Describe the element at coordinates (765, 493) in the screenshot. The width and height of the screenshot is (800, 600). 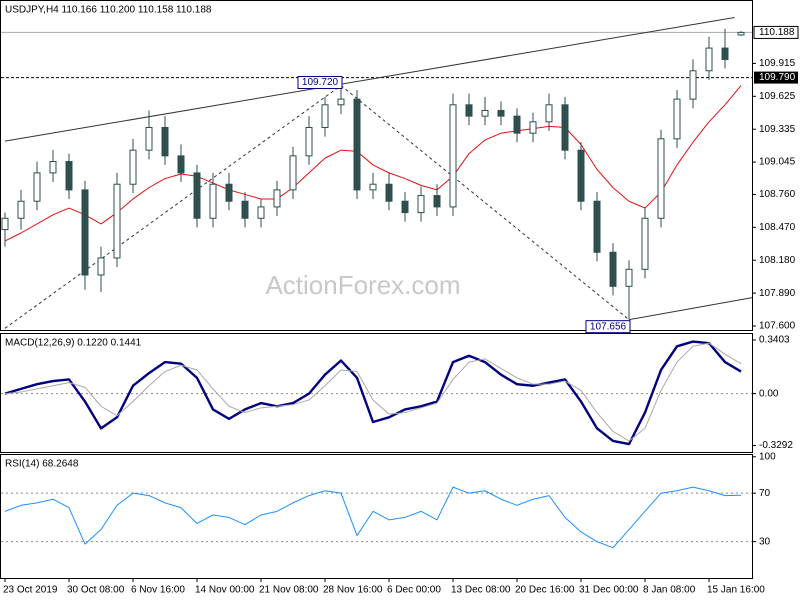
I see `y-tick-label: 70` at that location.